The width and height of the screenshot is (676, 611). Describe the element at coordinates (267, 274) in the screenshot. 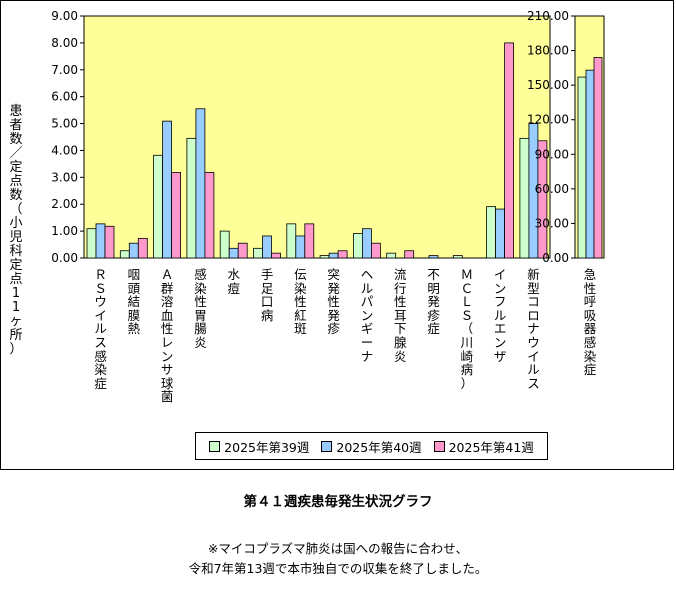

I see `category-label-char: 手` at that location.